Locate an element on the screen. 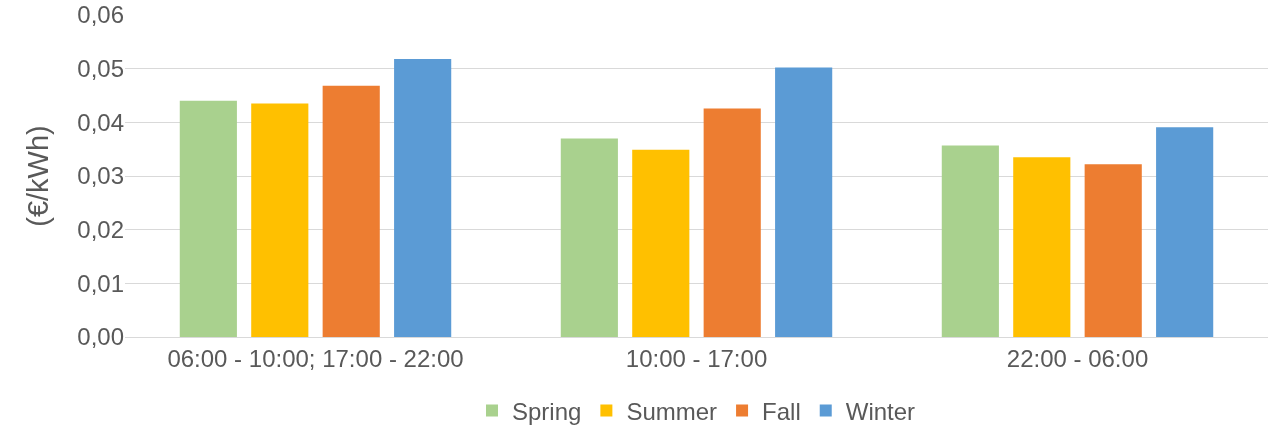 The width and height of the screenshot is (1288, 446). y-tick-label: 0,05 is located at coordinates (100, 69).